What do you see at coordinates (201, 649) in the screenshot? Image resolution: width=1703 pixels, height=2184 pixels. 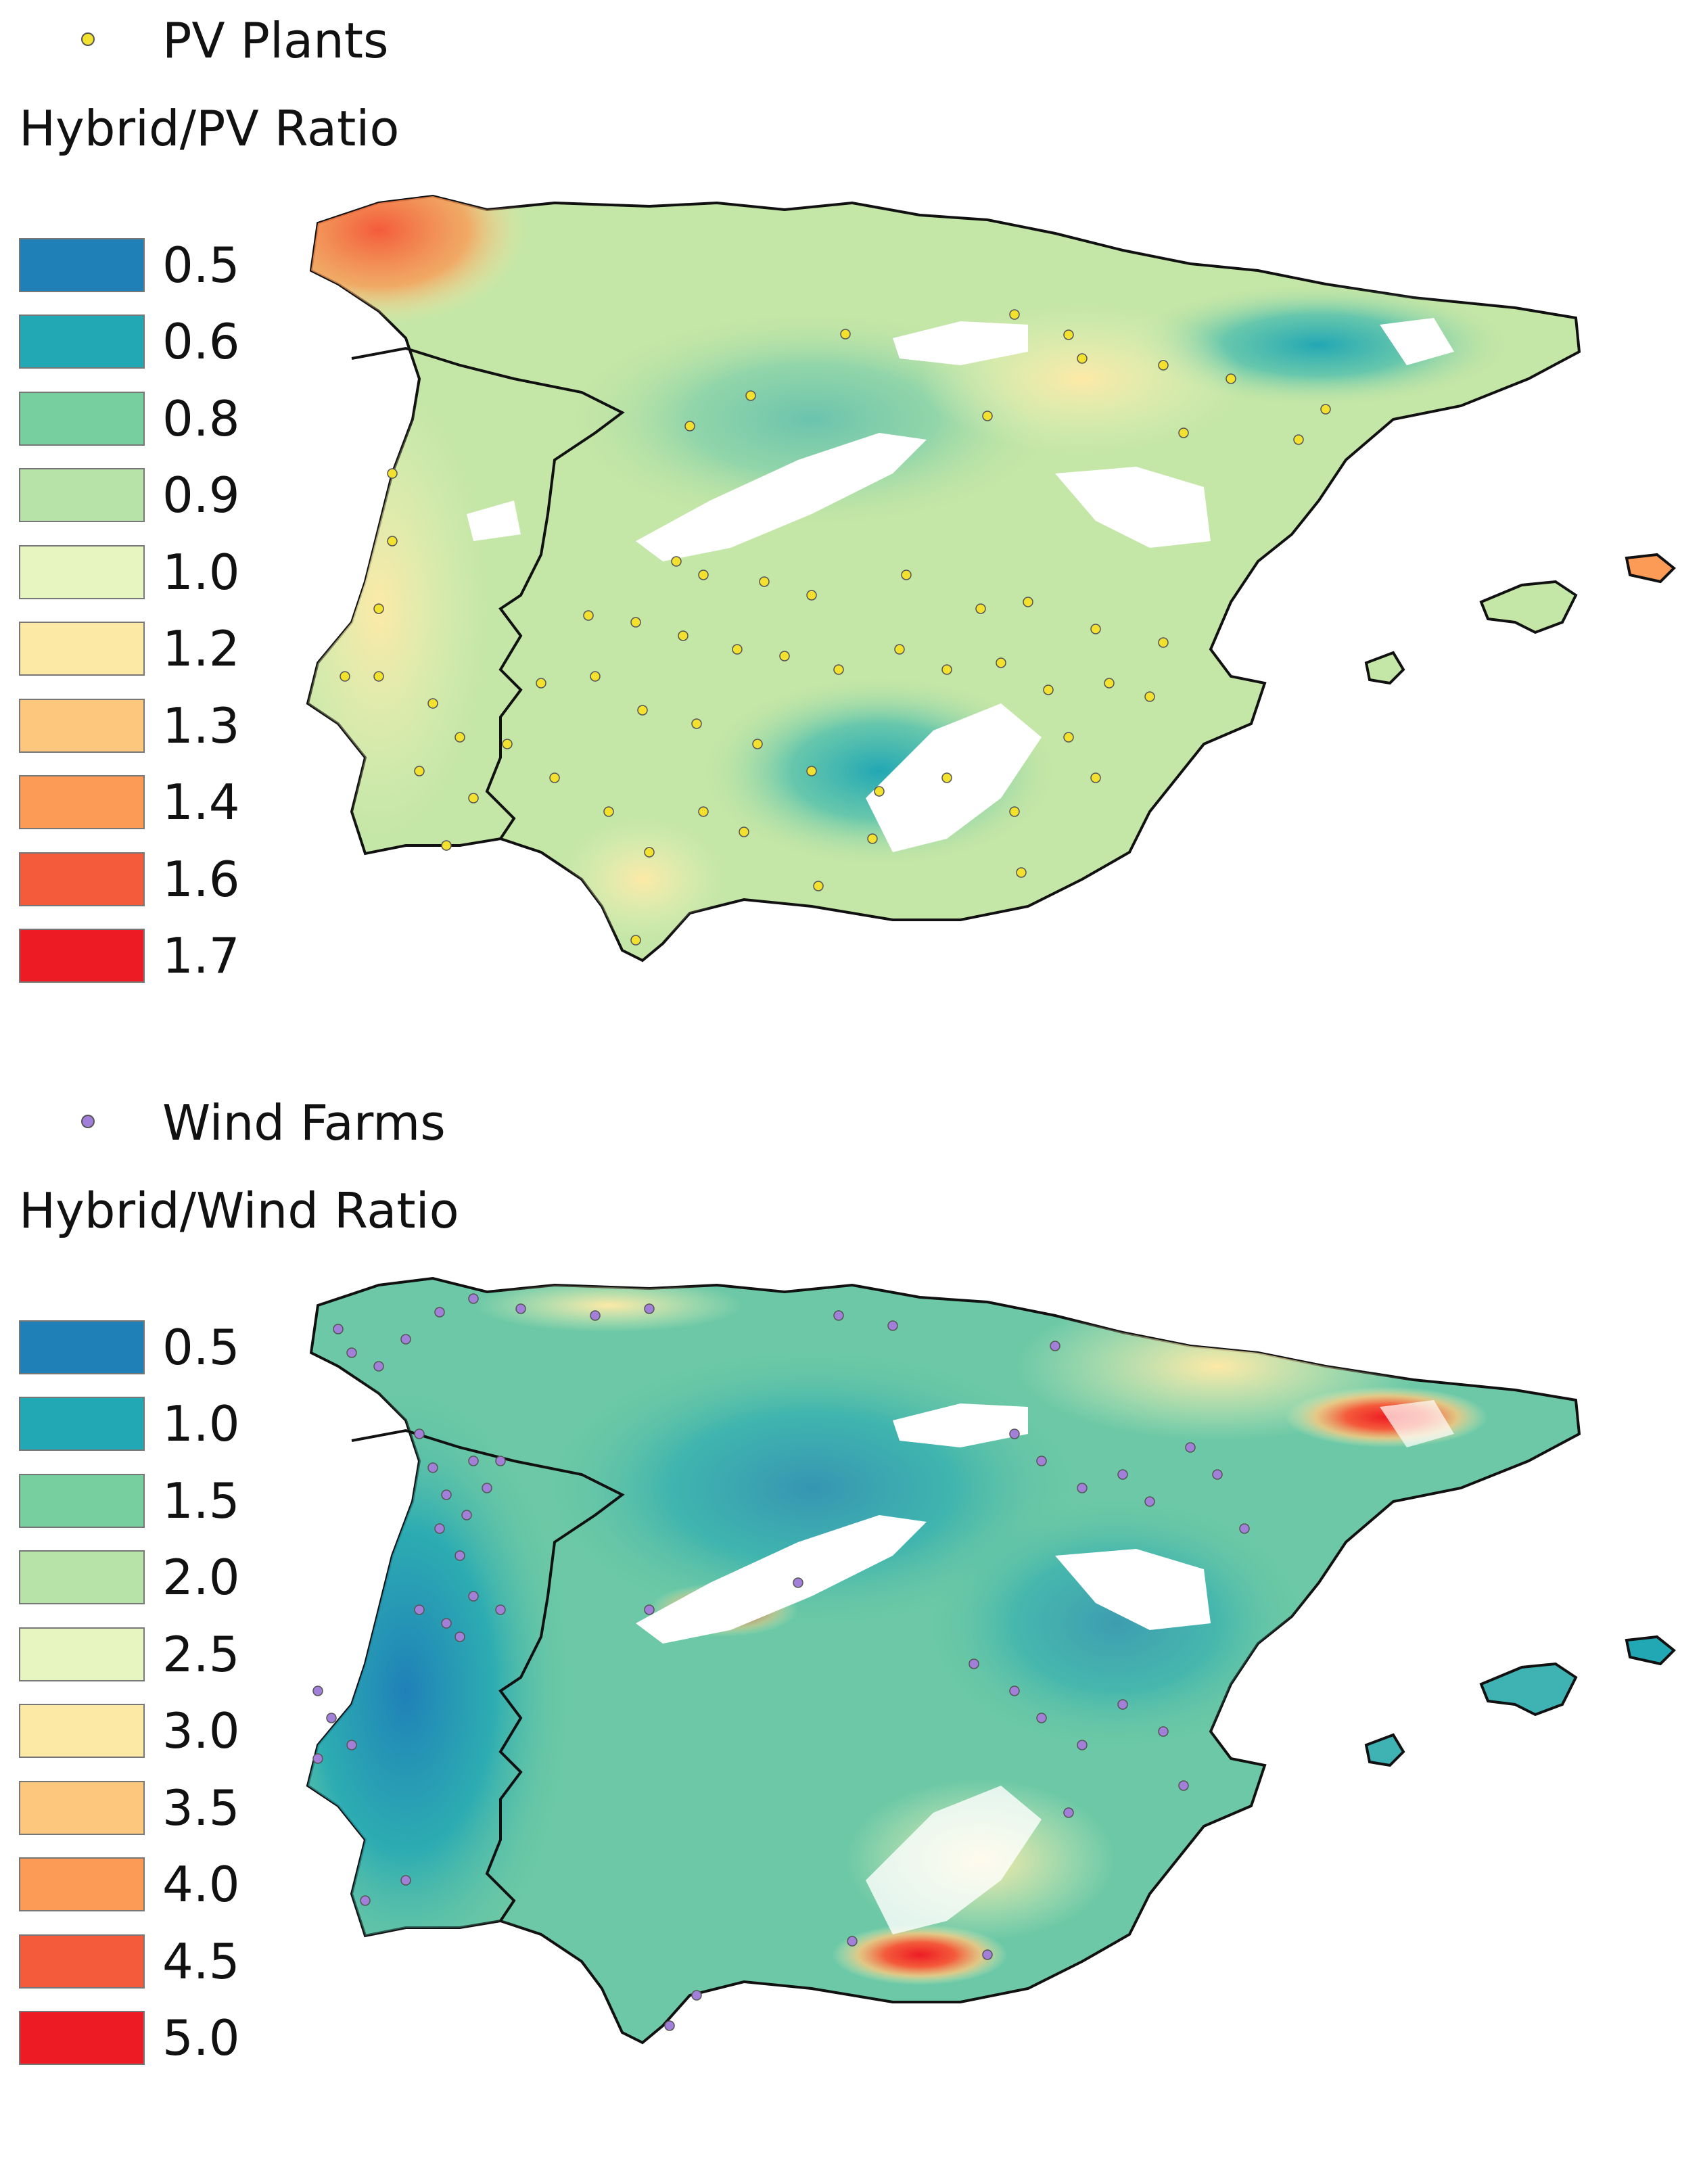 I see `legend-label: 1.2` at bounding box center [201, 649].